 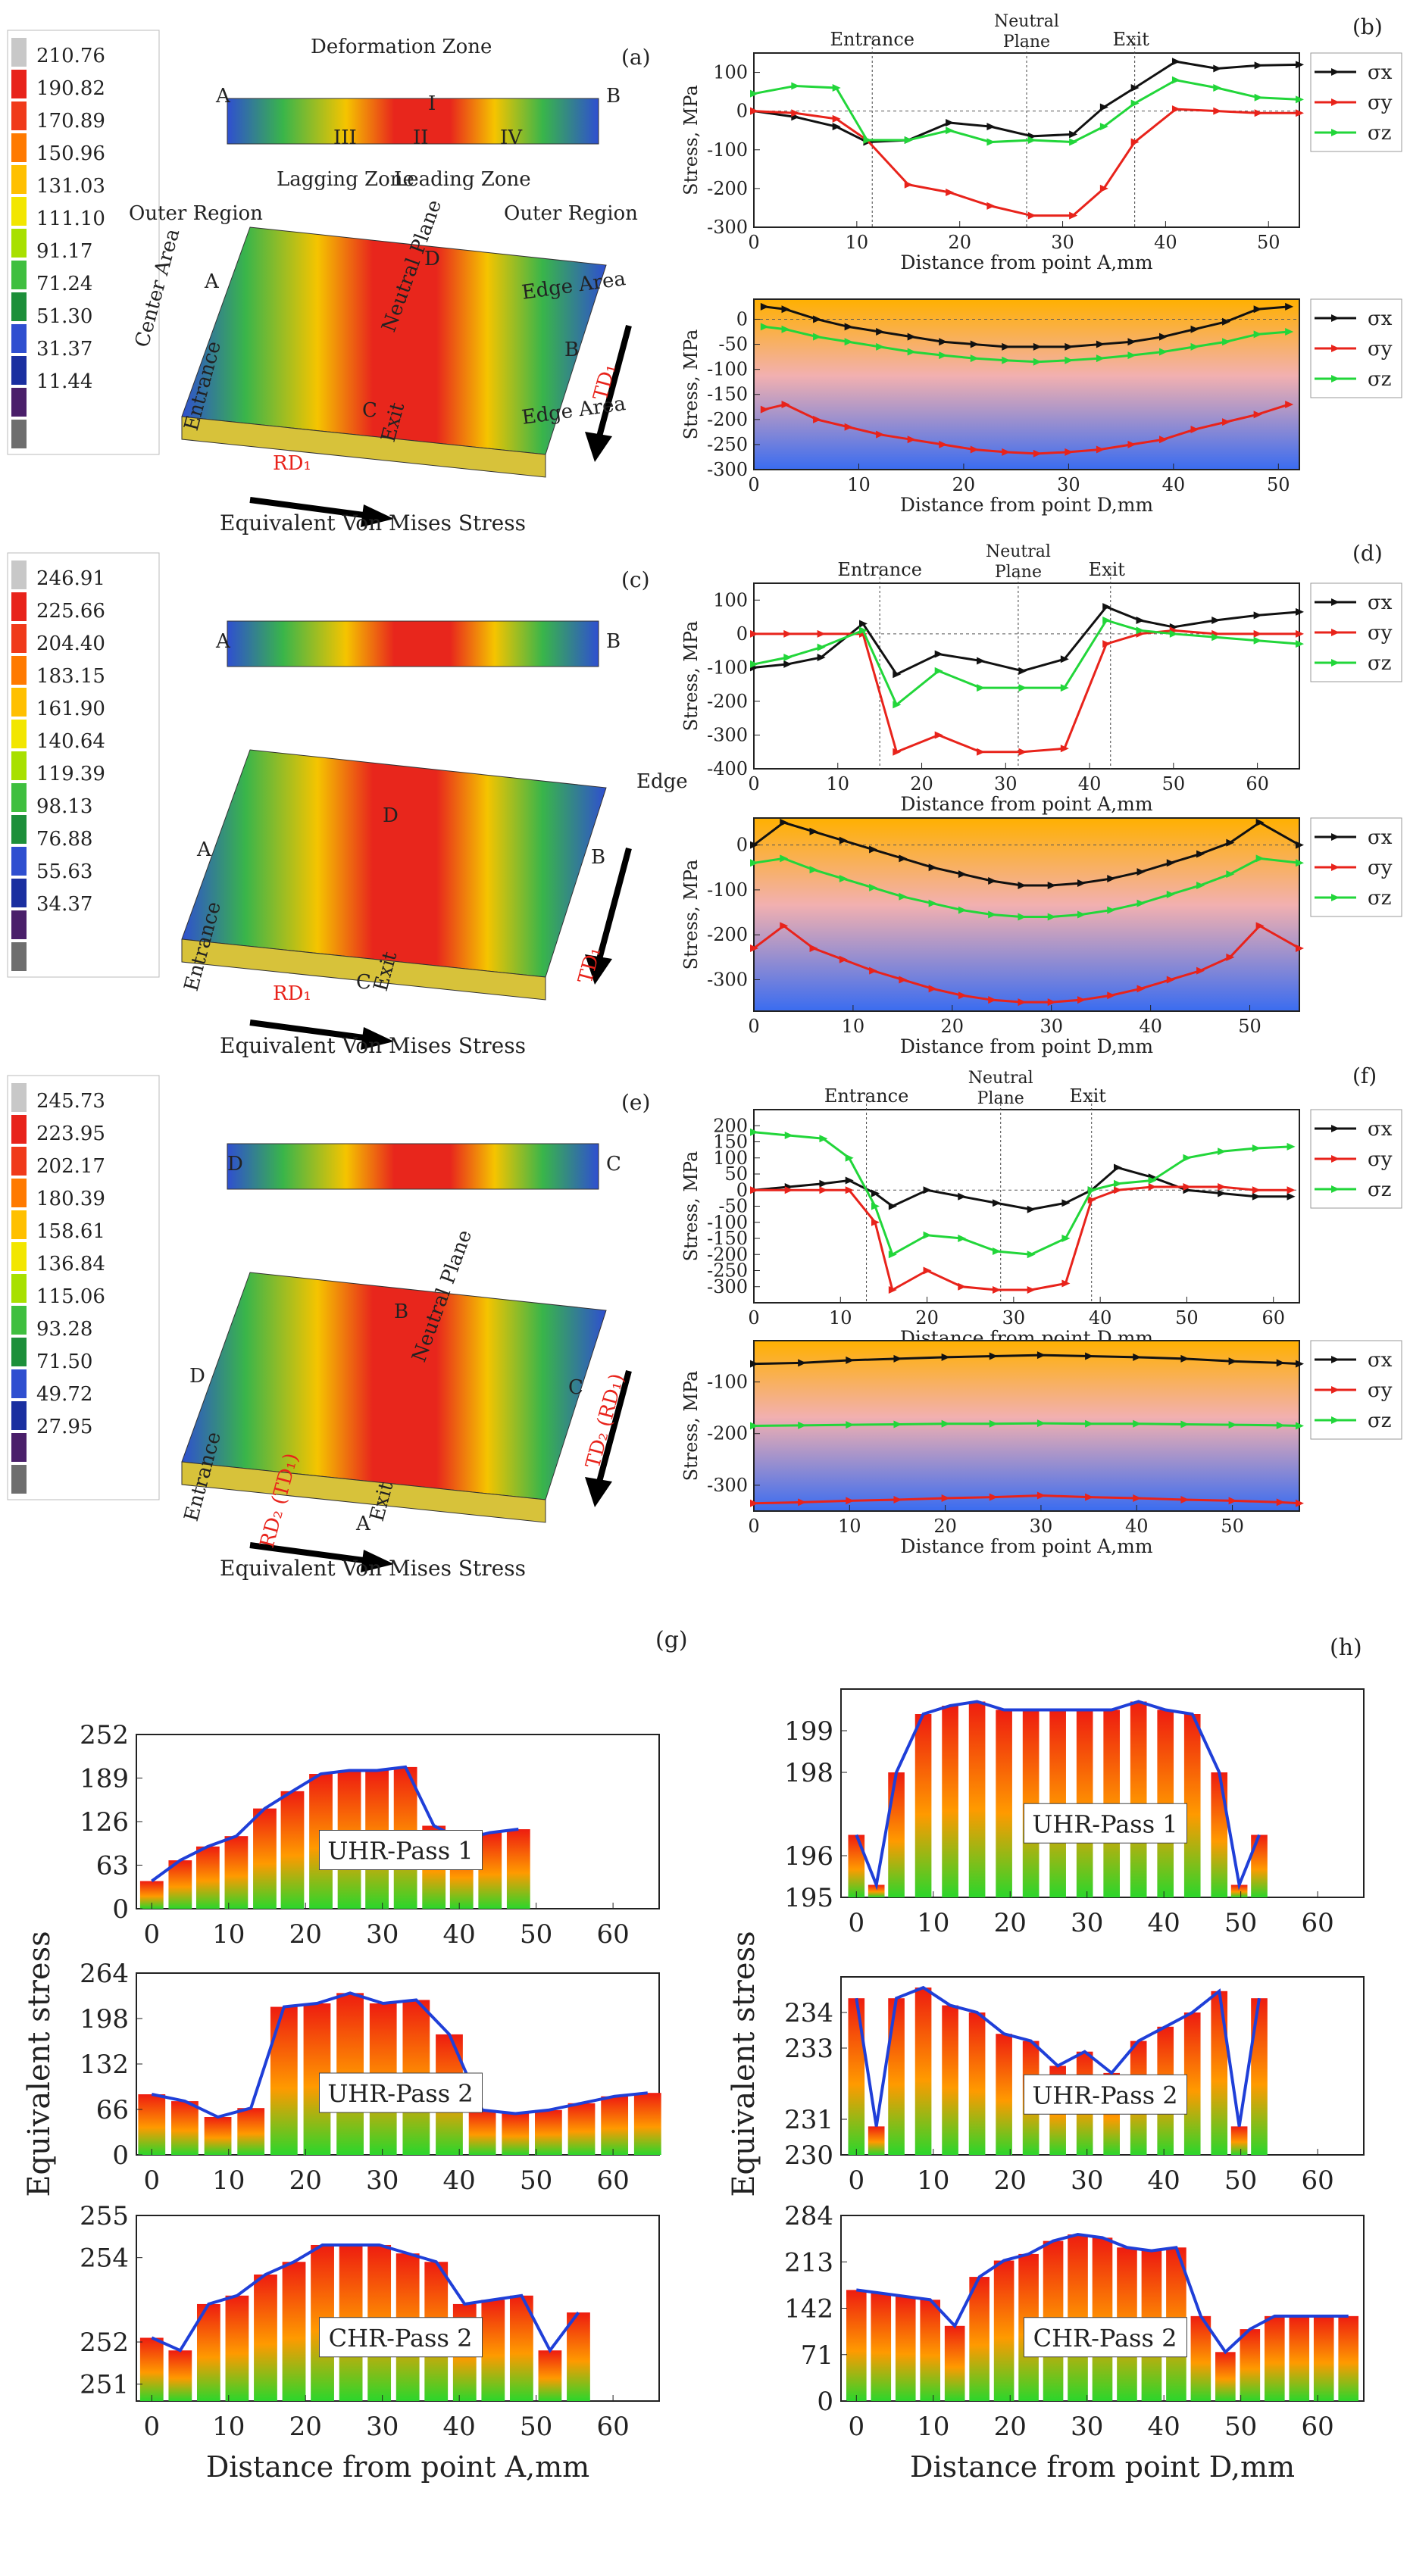 What do you see at coordinates (1027, 344) in the screenshot?
I see `series-line-σz` at bounding box center [1027, 344].